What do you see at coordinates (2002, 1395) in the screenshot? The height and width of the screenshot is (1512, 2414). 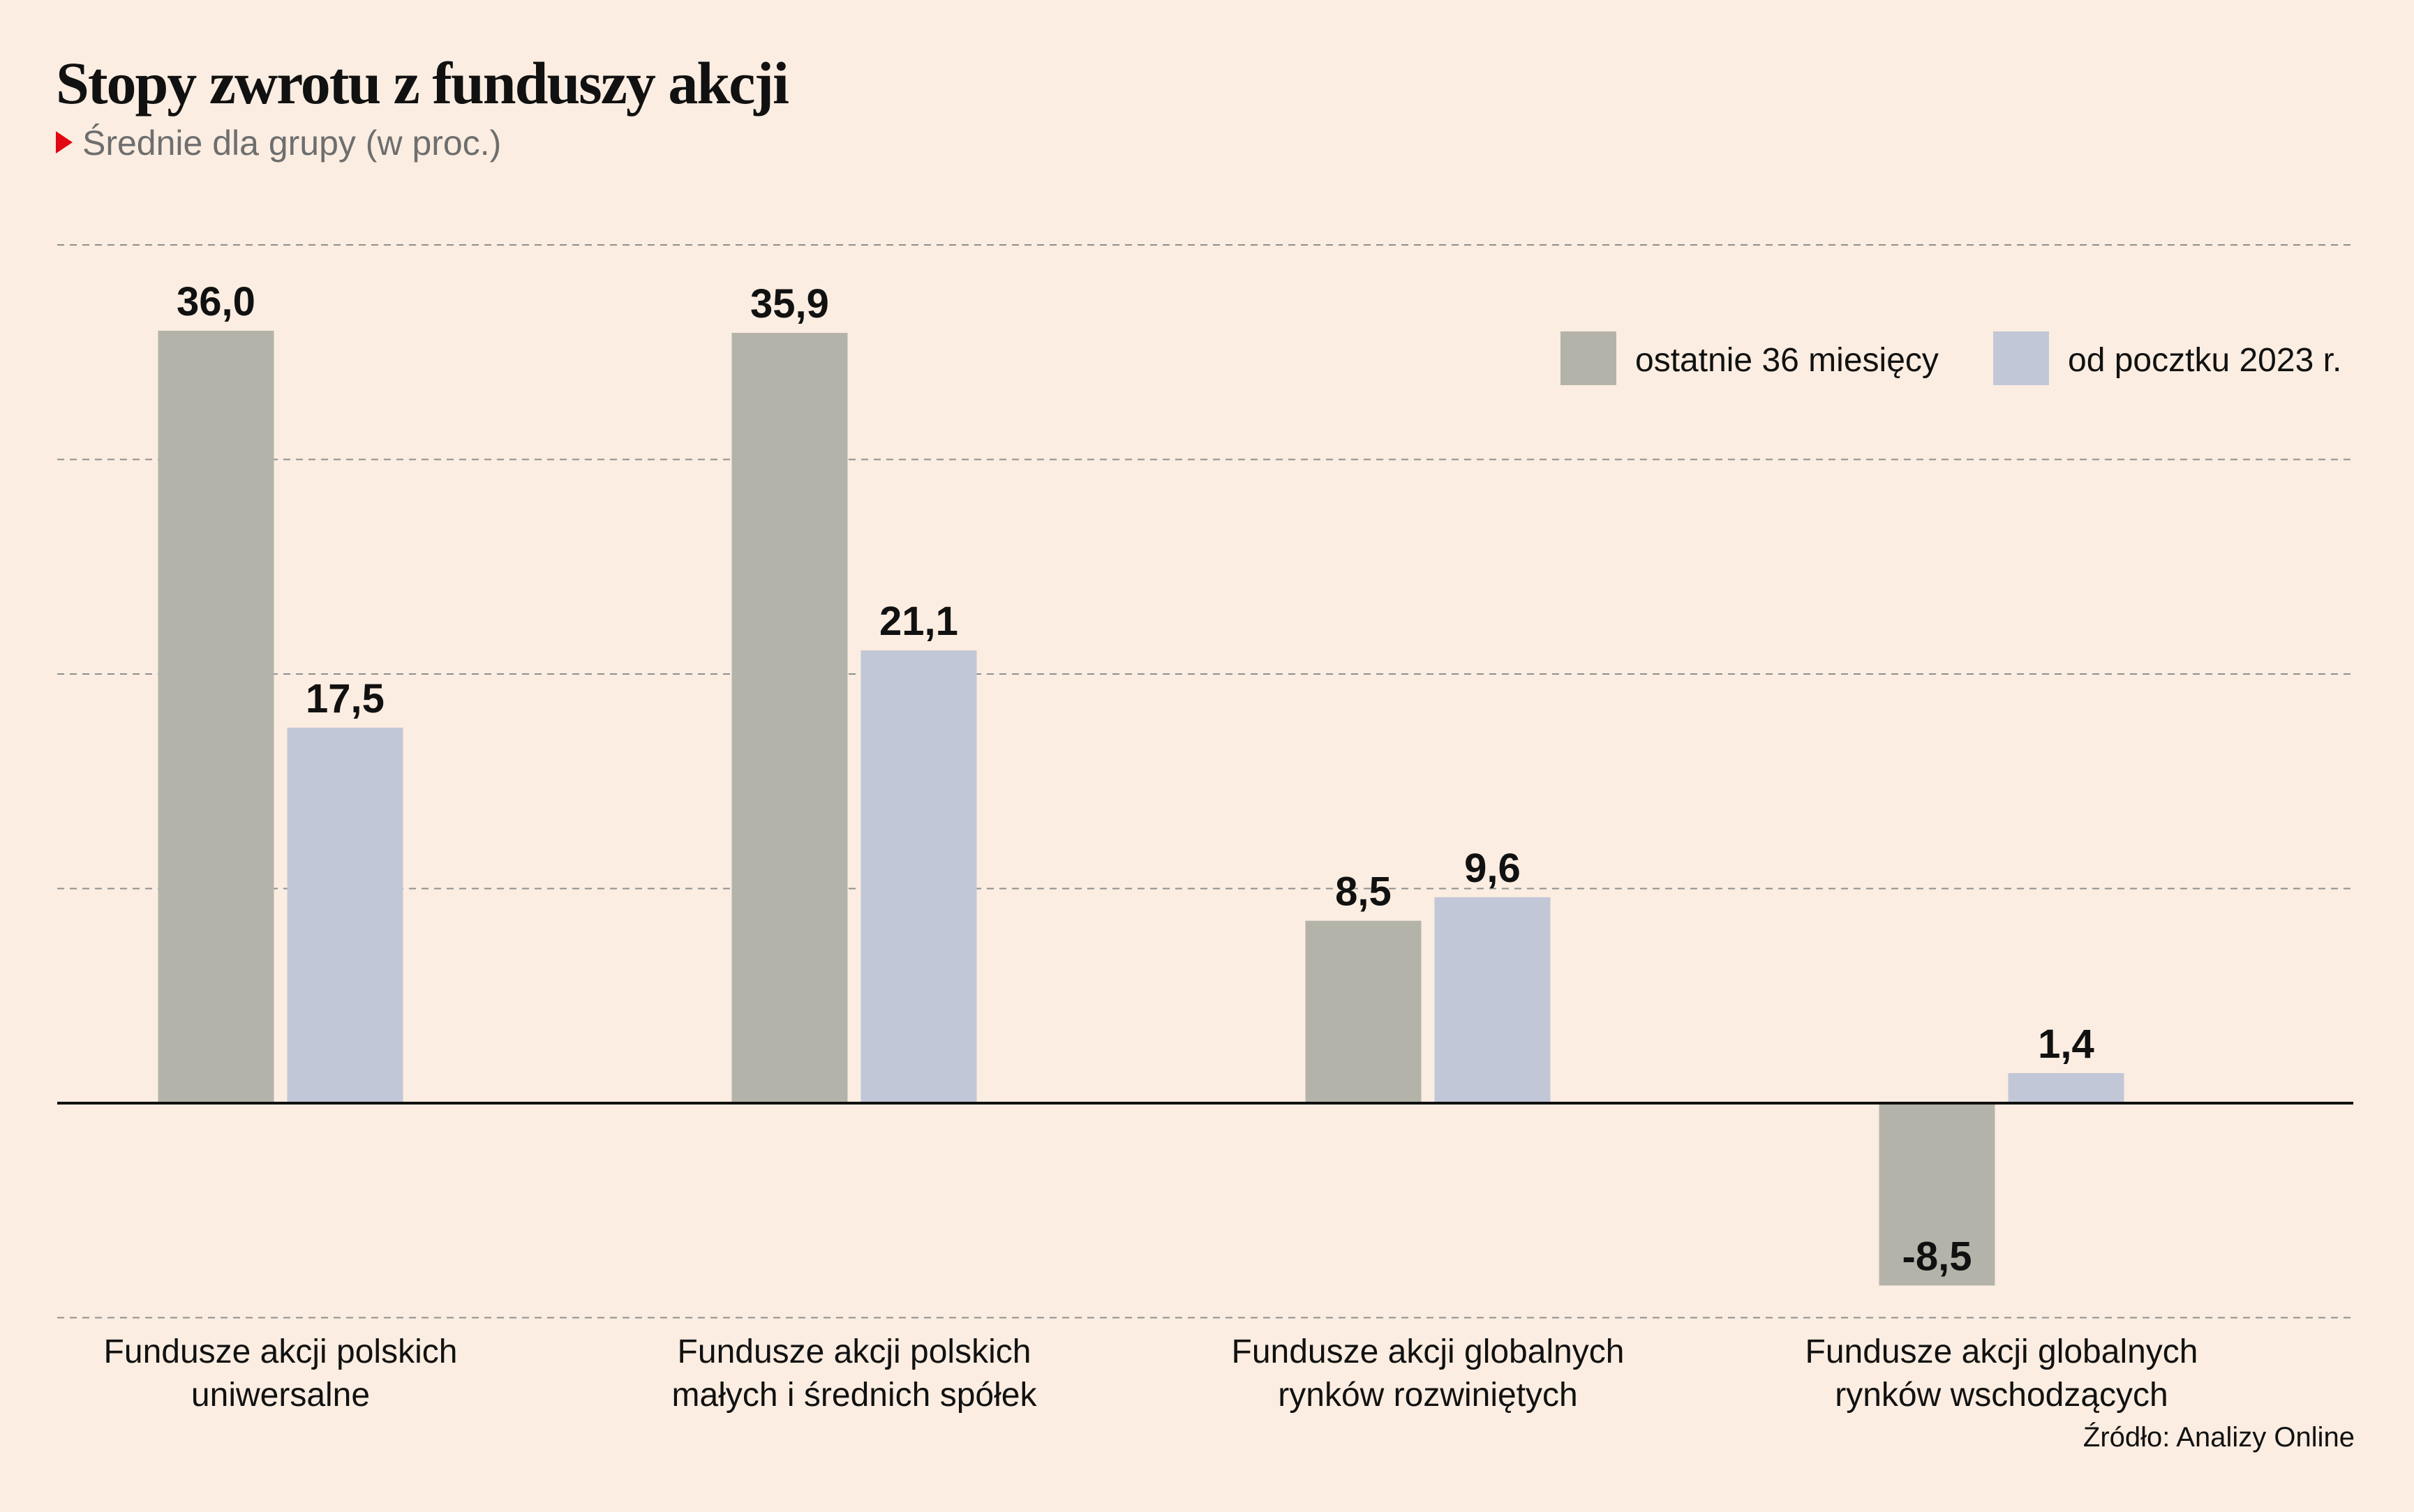 I see `category-label-line: rynków wschodzących` at bounding box center [2002, 1395].